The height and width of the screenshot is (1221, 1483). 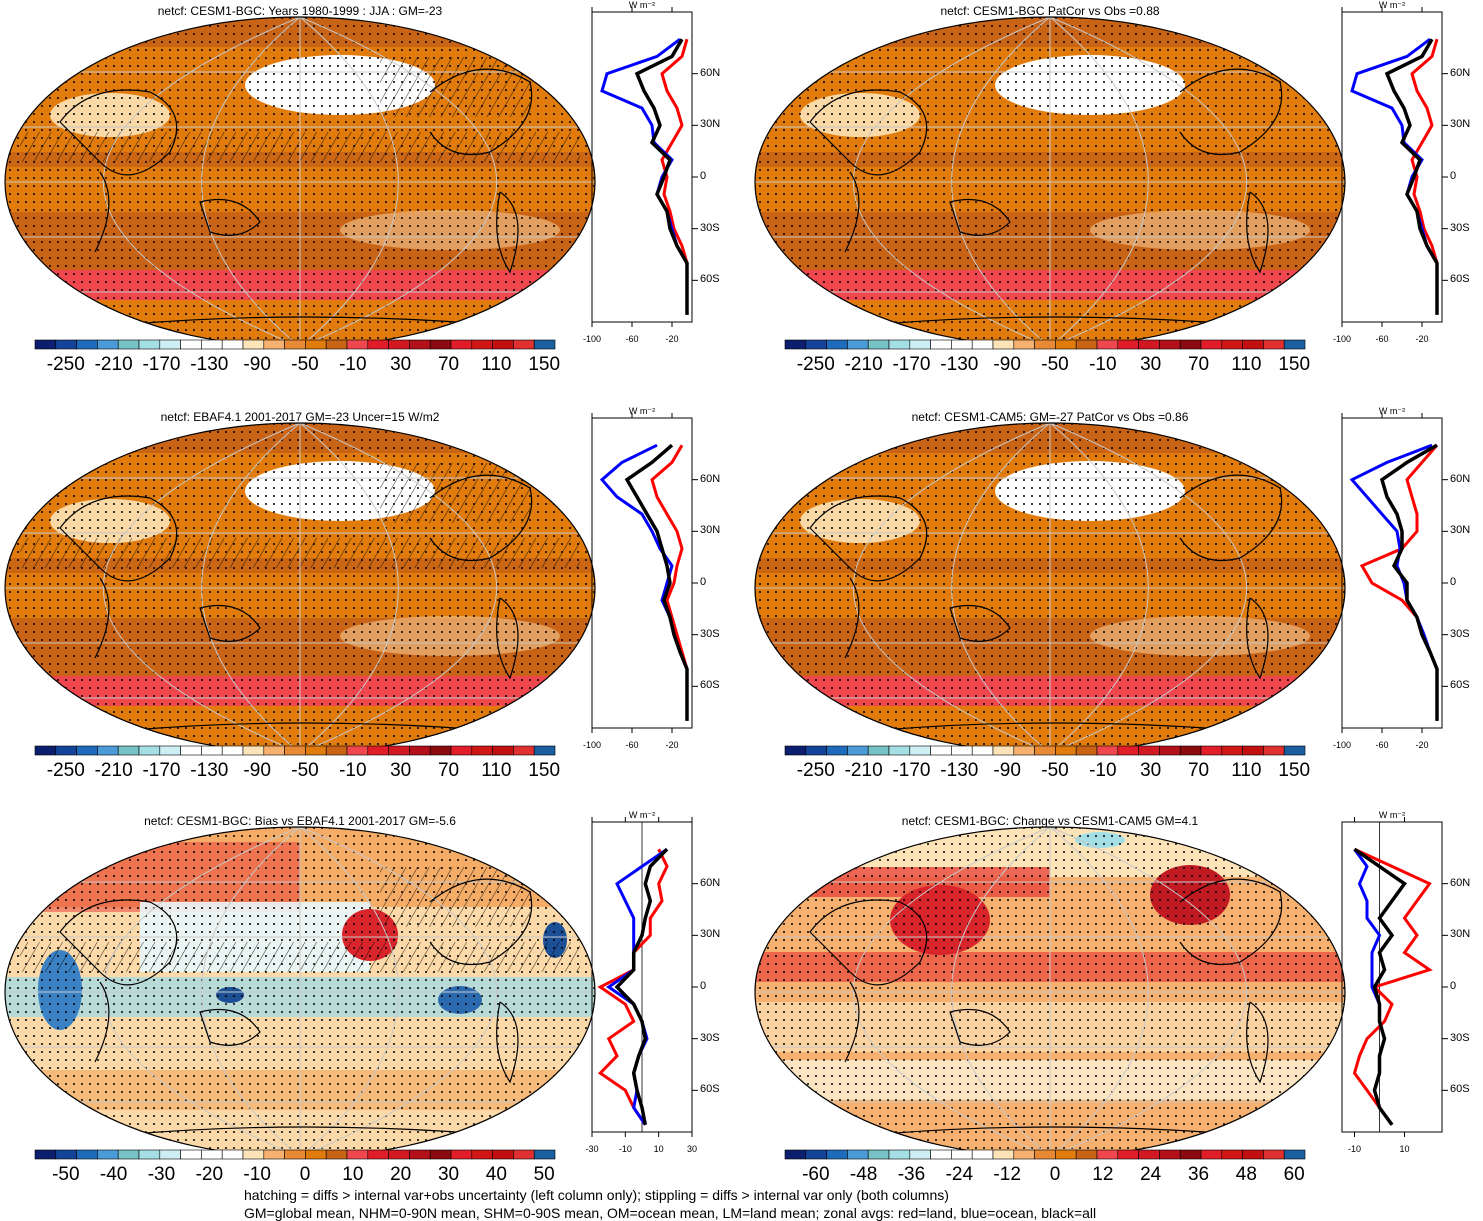 What do you see at coordinates (642, 411) in the screenshot?
I see `zonal-unit-label: W m⁻²` at bounding box center [642, 411].